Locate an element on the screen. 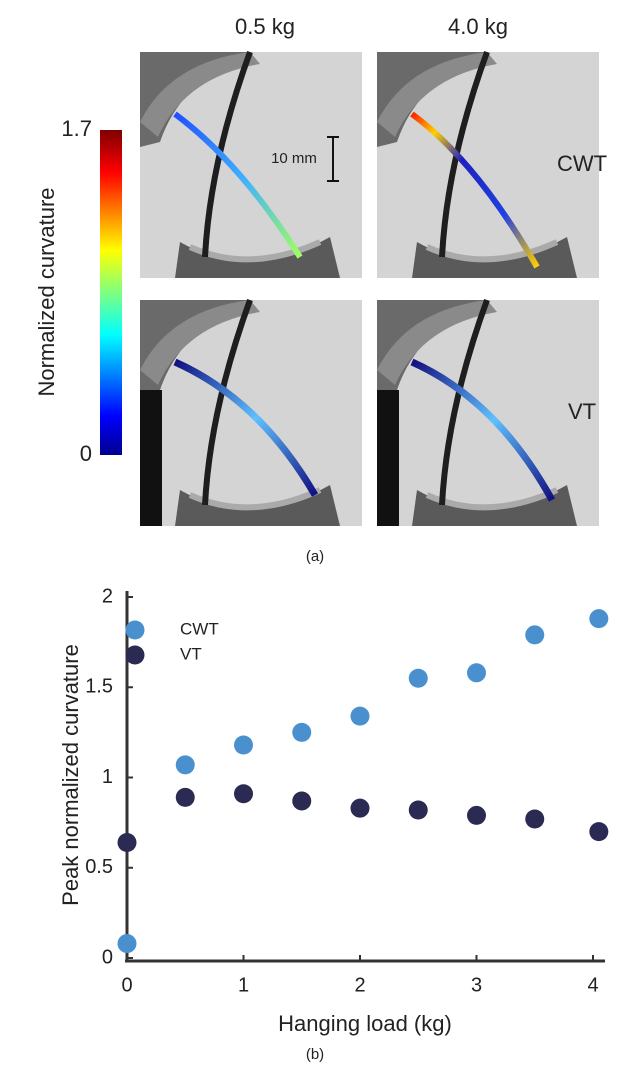  column-label: 0.5 kg is located at coordinates (265, 26).